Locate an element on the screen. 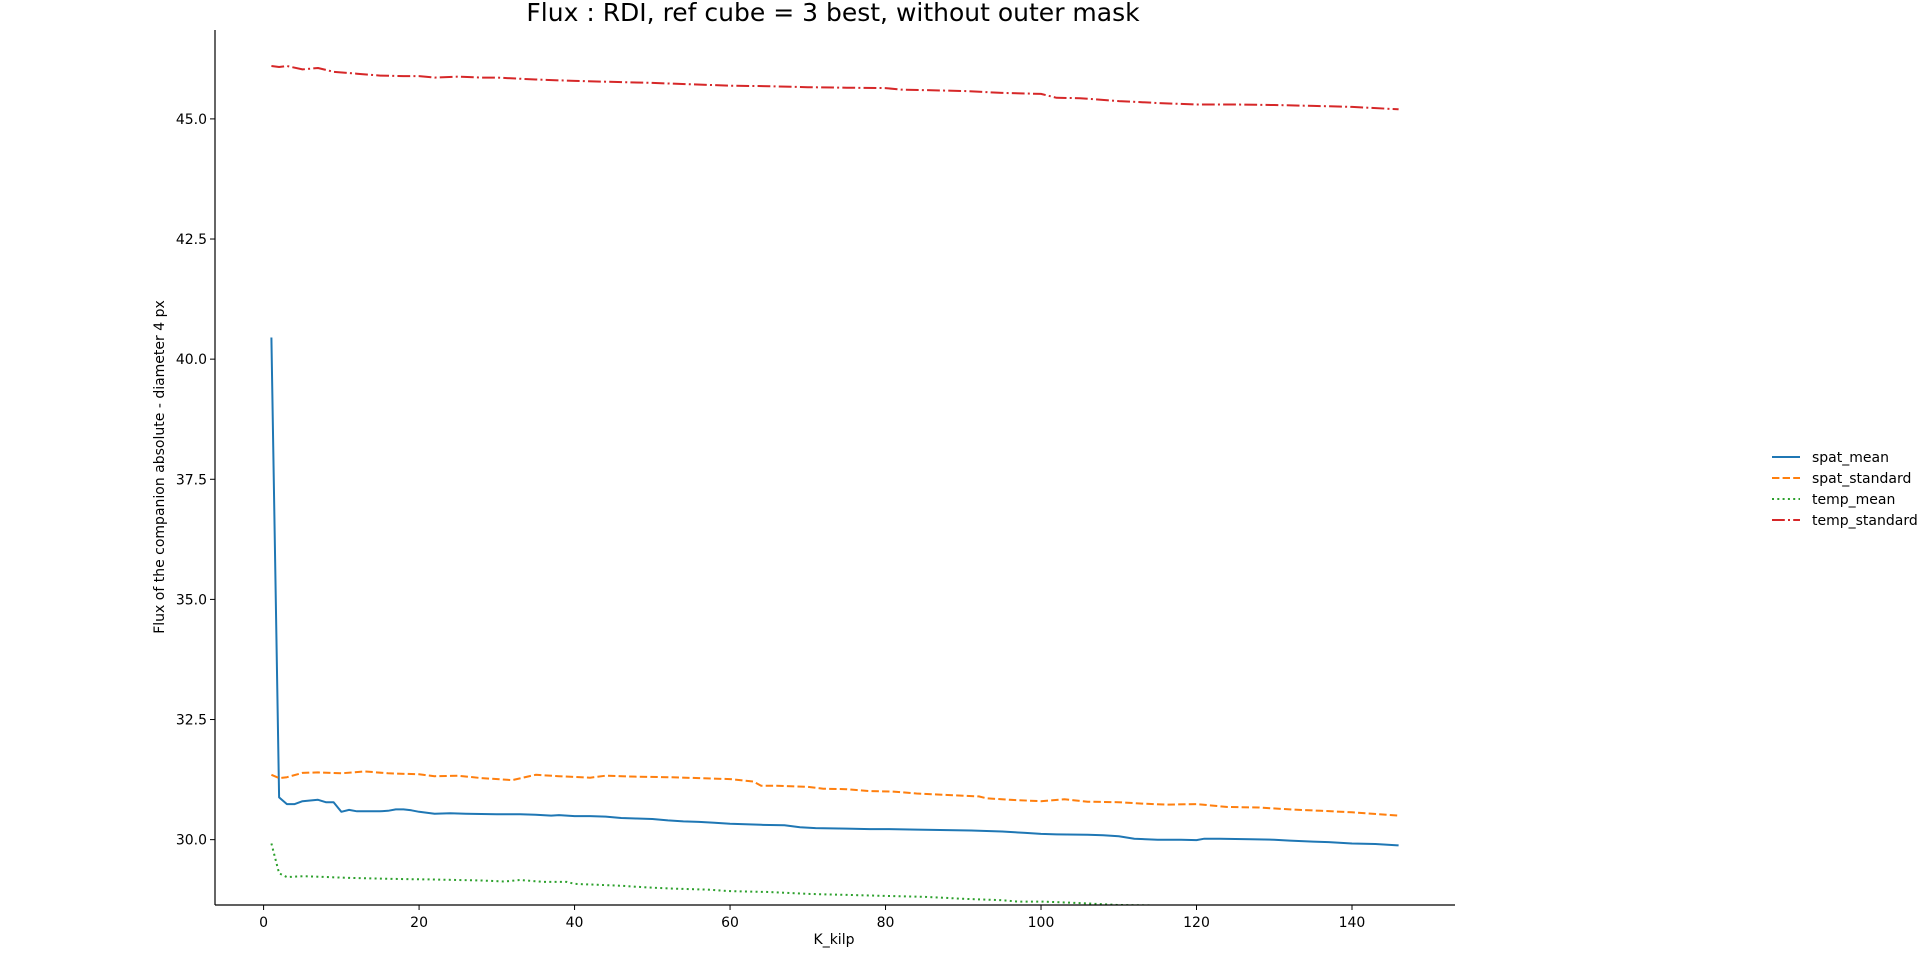 Image resolution: width=1920 pixels, height=973 pixels. x-tick-label: 0 is located at coordinates (263, 923).